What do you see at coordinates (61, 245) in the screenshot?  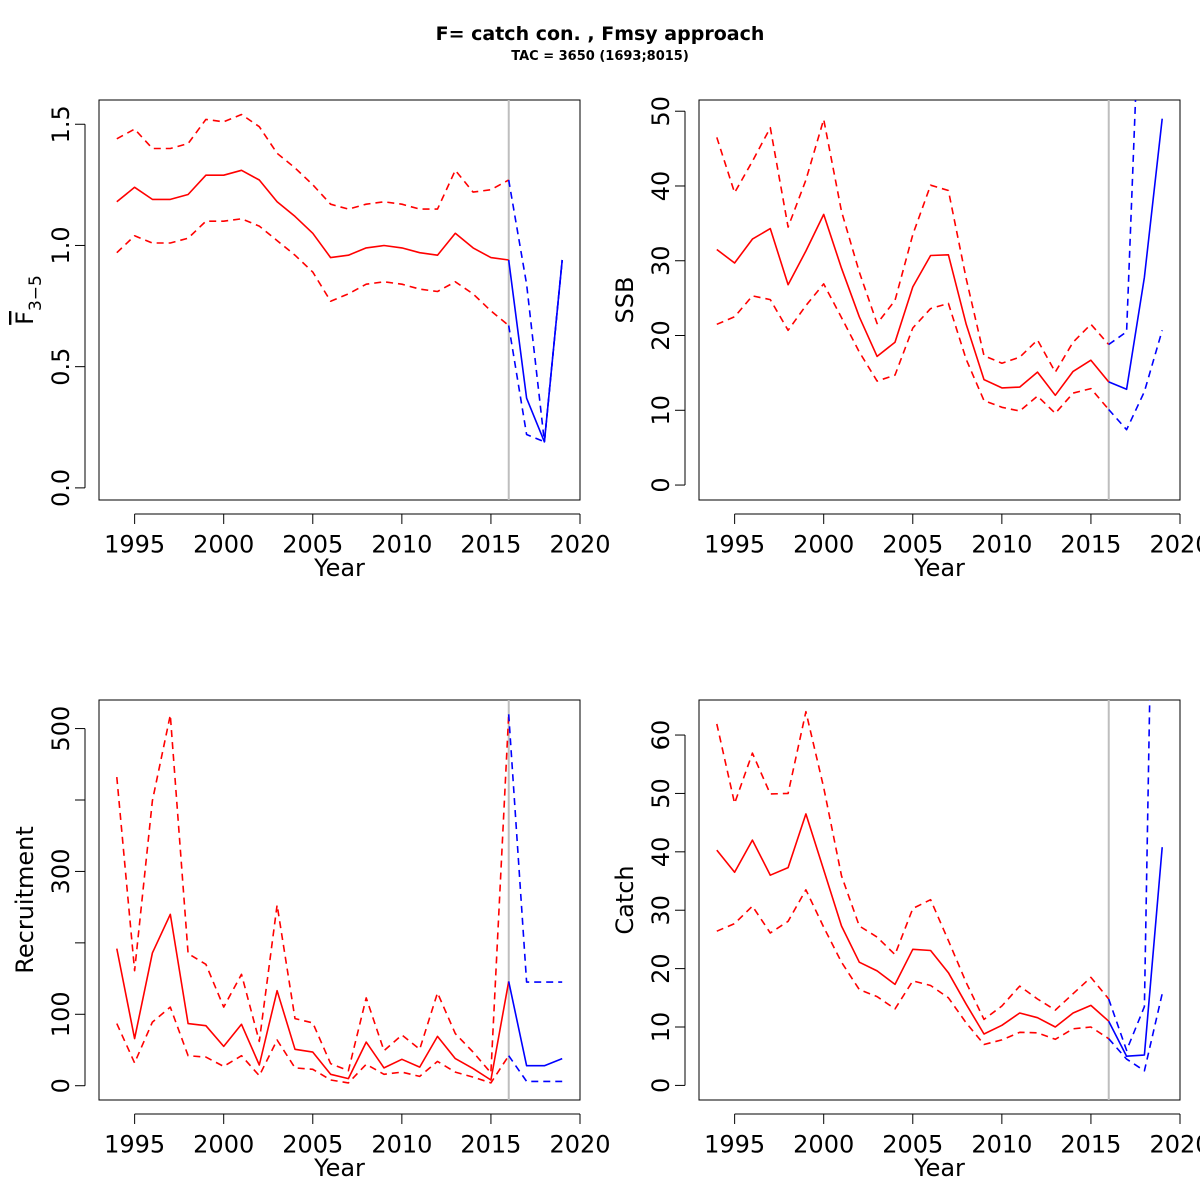 I see `y-tick-label: 1.0` at bounding box center [61, 245].